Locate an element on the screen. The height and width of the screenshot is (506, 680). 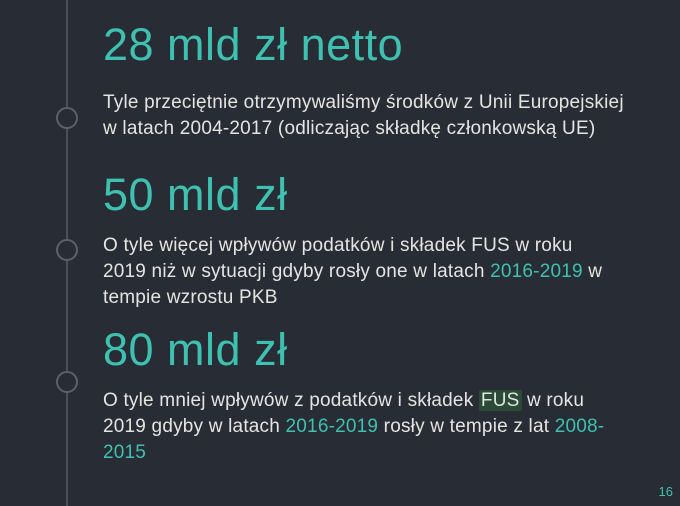
page-number: 16 is located at coordinates (665, 491).